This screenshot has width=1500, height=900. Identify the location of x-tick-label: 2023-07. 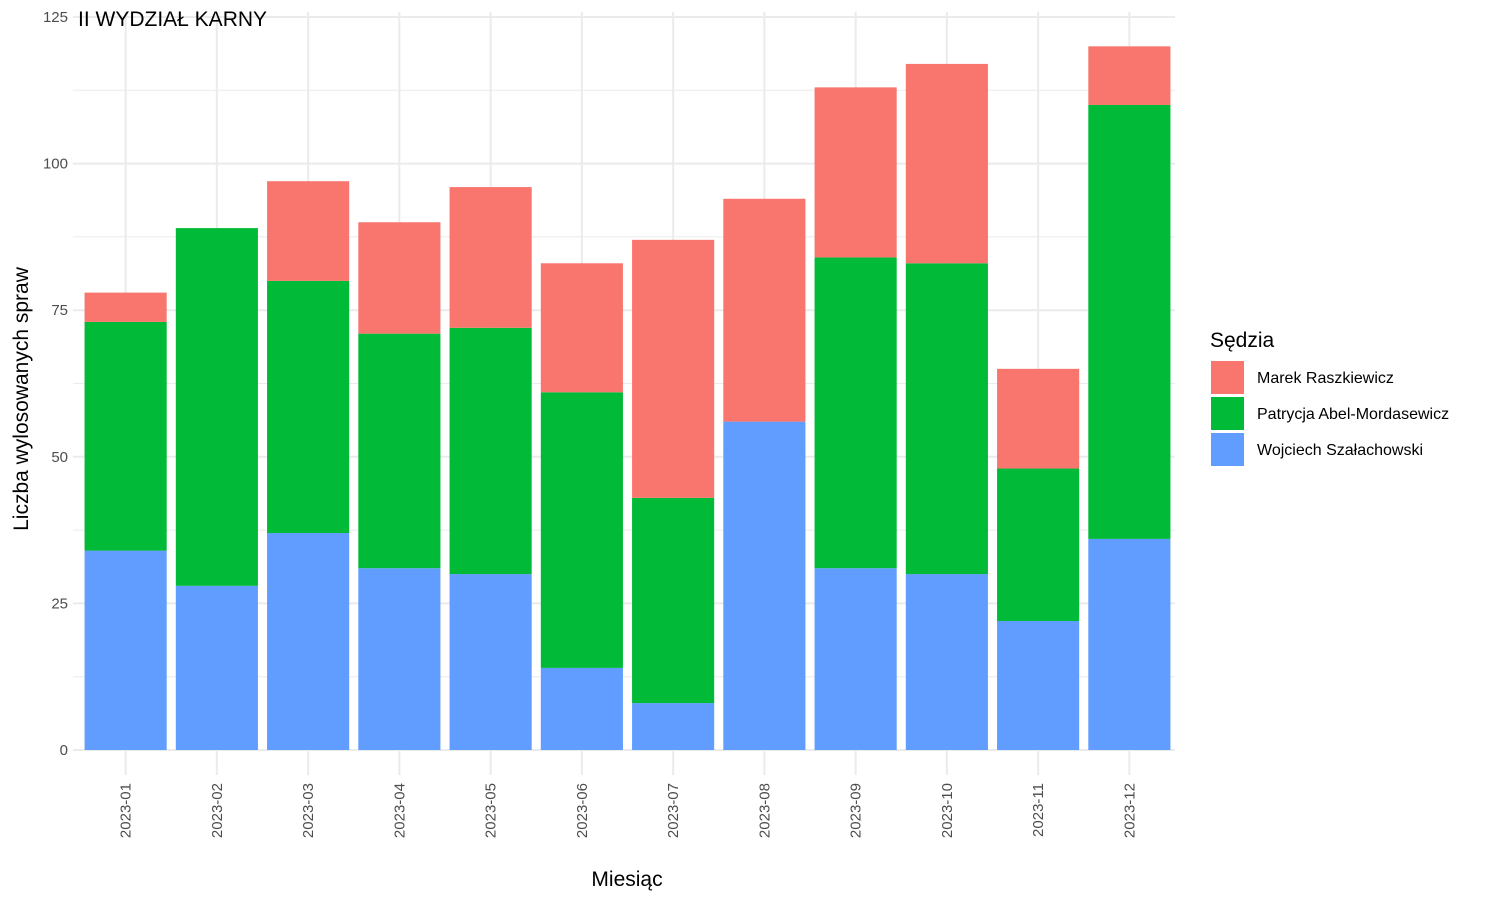
(673, 810).